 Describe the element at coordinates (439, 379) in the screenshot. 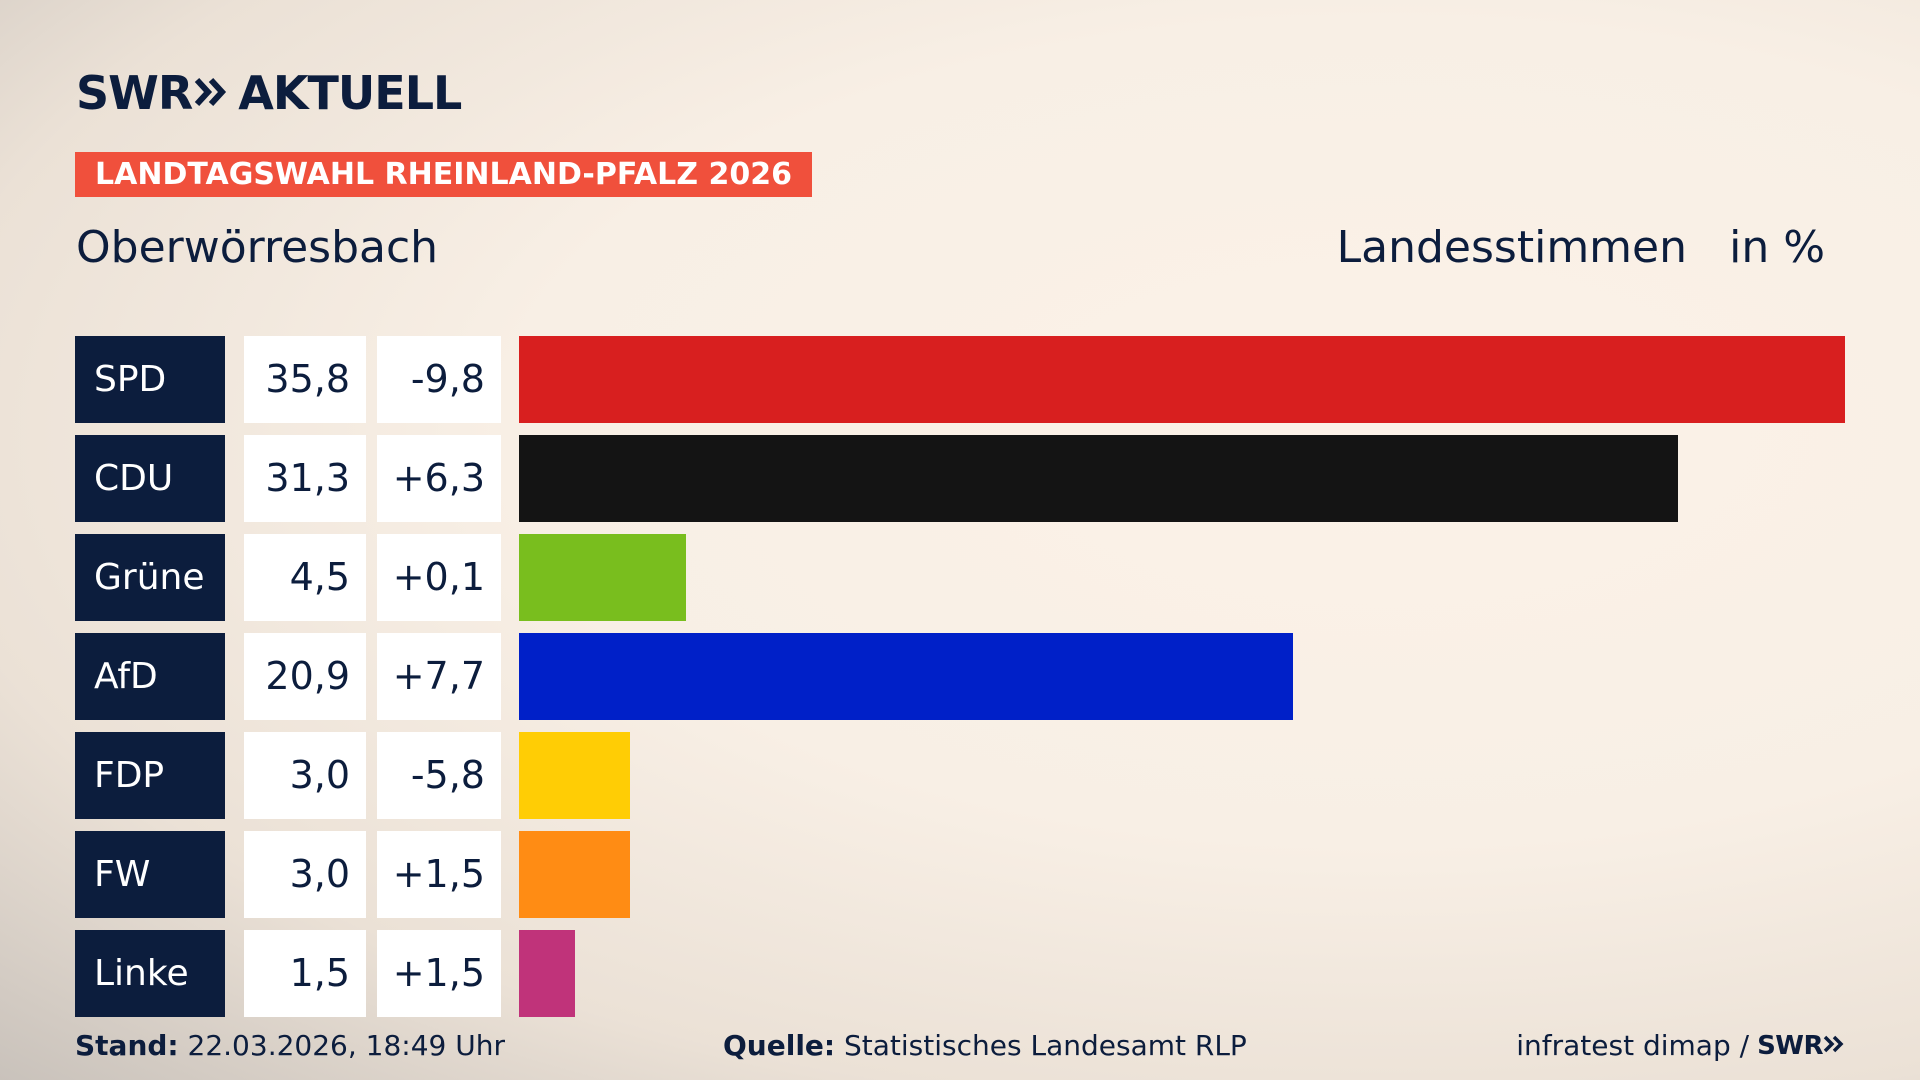

I see `vote-change-label: -9,8` at that location.